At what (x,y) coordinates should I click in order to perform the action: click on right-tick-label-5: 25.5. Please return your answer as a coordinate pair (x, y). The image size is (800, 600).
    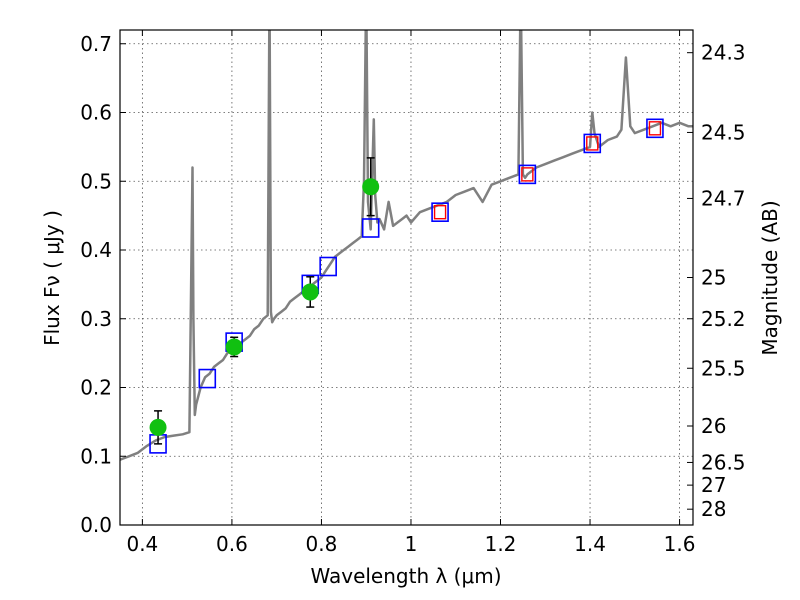
    Looking at the image, I should click on (723, 368).